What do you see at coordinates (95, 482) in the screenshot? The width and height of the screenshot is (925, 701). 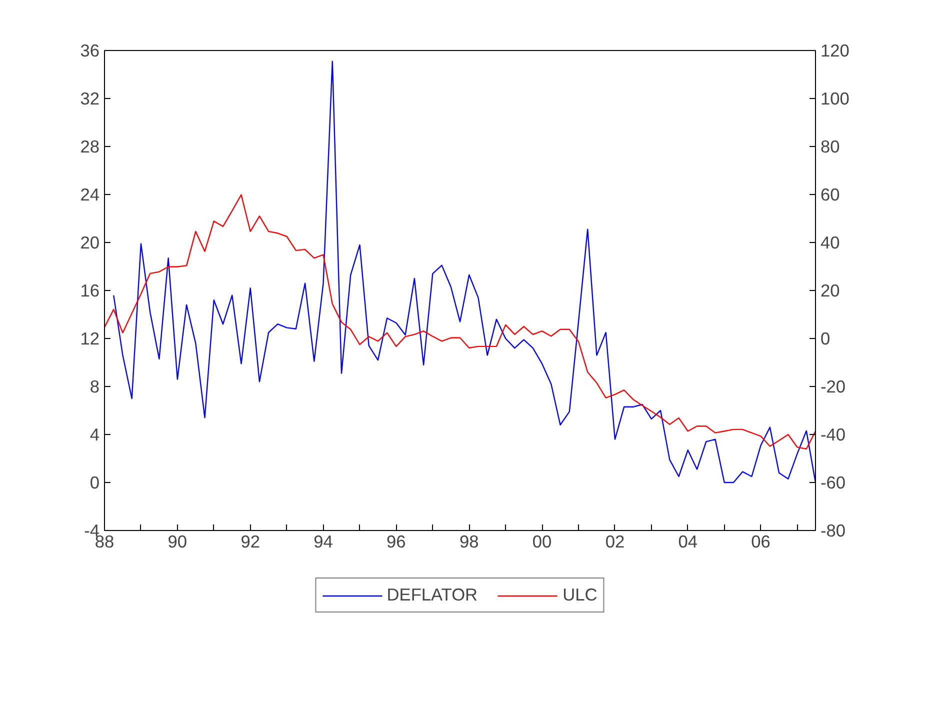 I see `y-tick-label: 0` at bounding box center [95, 482].